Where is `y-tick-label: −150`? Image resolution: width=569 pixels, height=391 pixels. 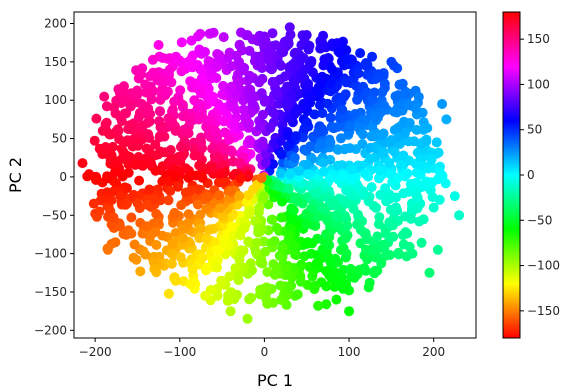
y-tick-label: −150 is located at coordinates (50, 292).